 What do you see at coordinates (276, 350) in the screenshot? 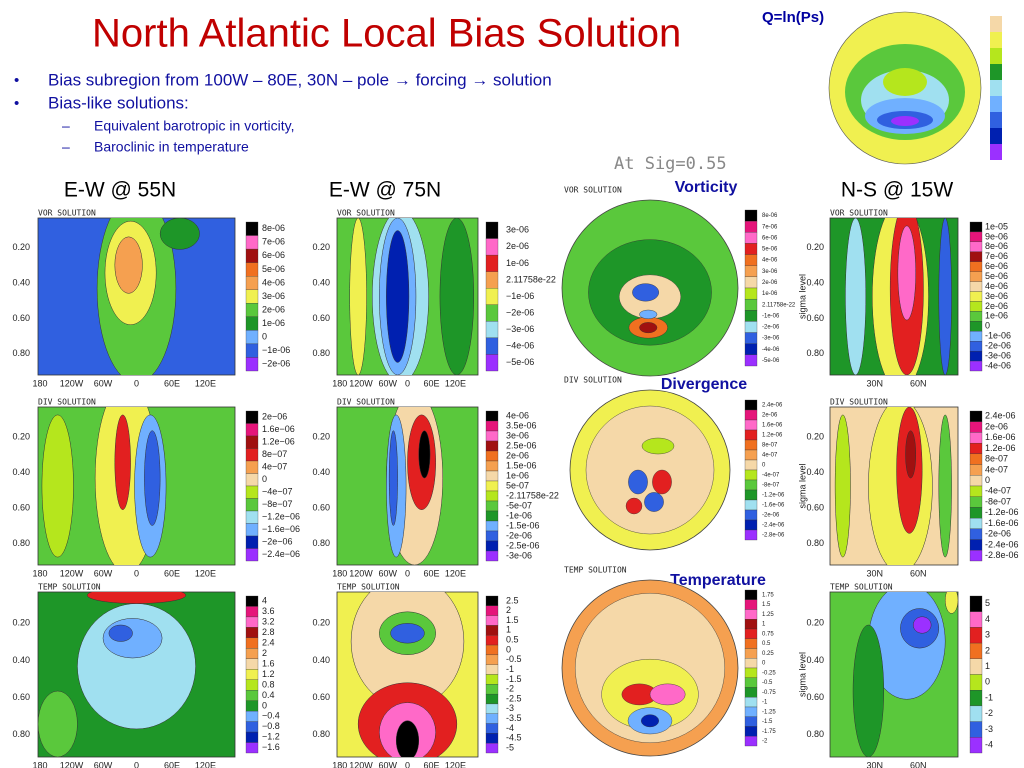
I see `legend-label: −1e-06` at bounding box center [276, 350].